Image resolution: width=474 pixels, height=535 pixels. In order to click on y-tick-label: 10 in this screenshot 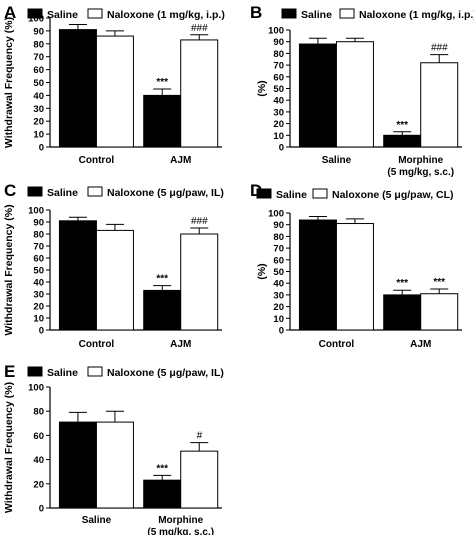, I will do `click(38, 135)`.